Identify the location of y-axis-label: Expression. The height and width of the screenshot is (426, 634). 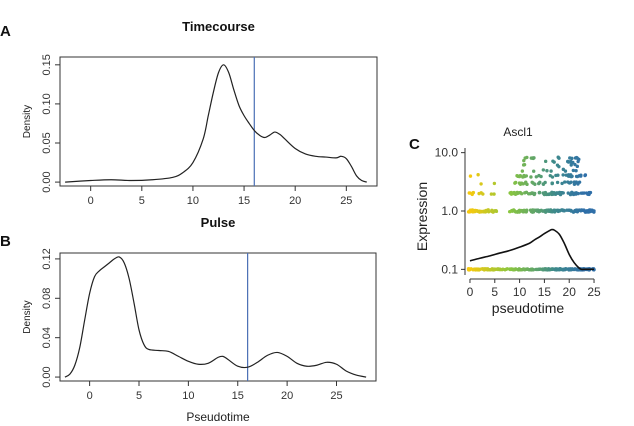
(422, 216).